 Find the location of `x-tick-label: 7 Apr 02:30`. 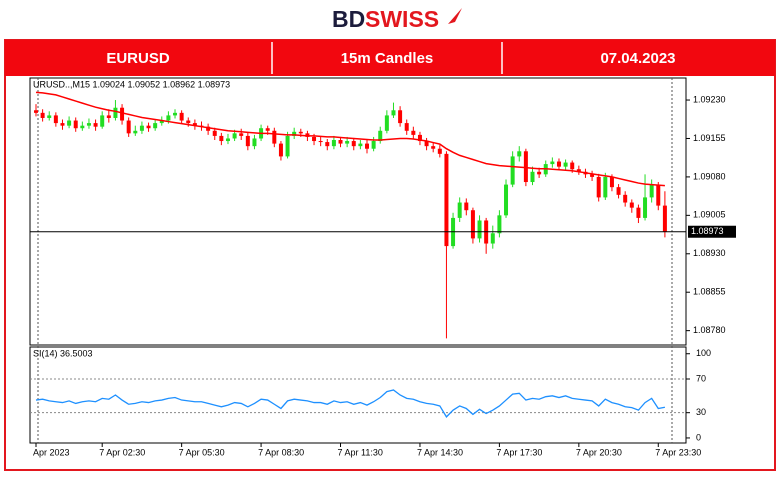

x-tick-label: 7 Apr 02:30 is located at coordinates (122, 452).